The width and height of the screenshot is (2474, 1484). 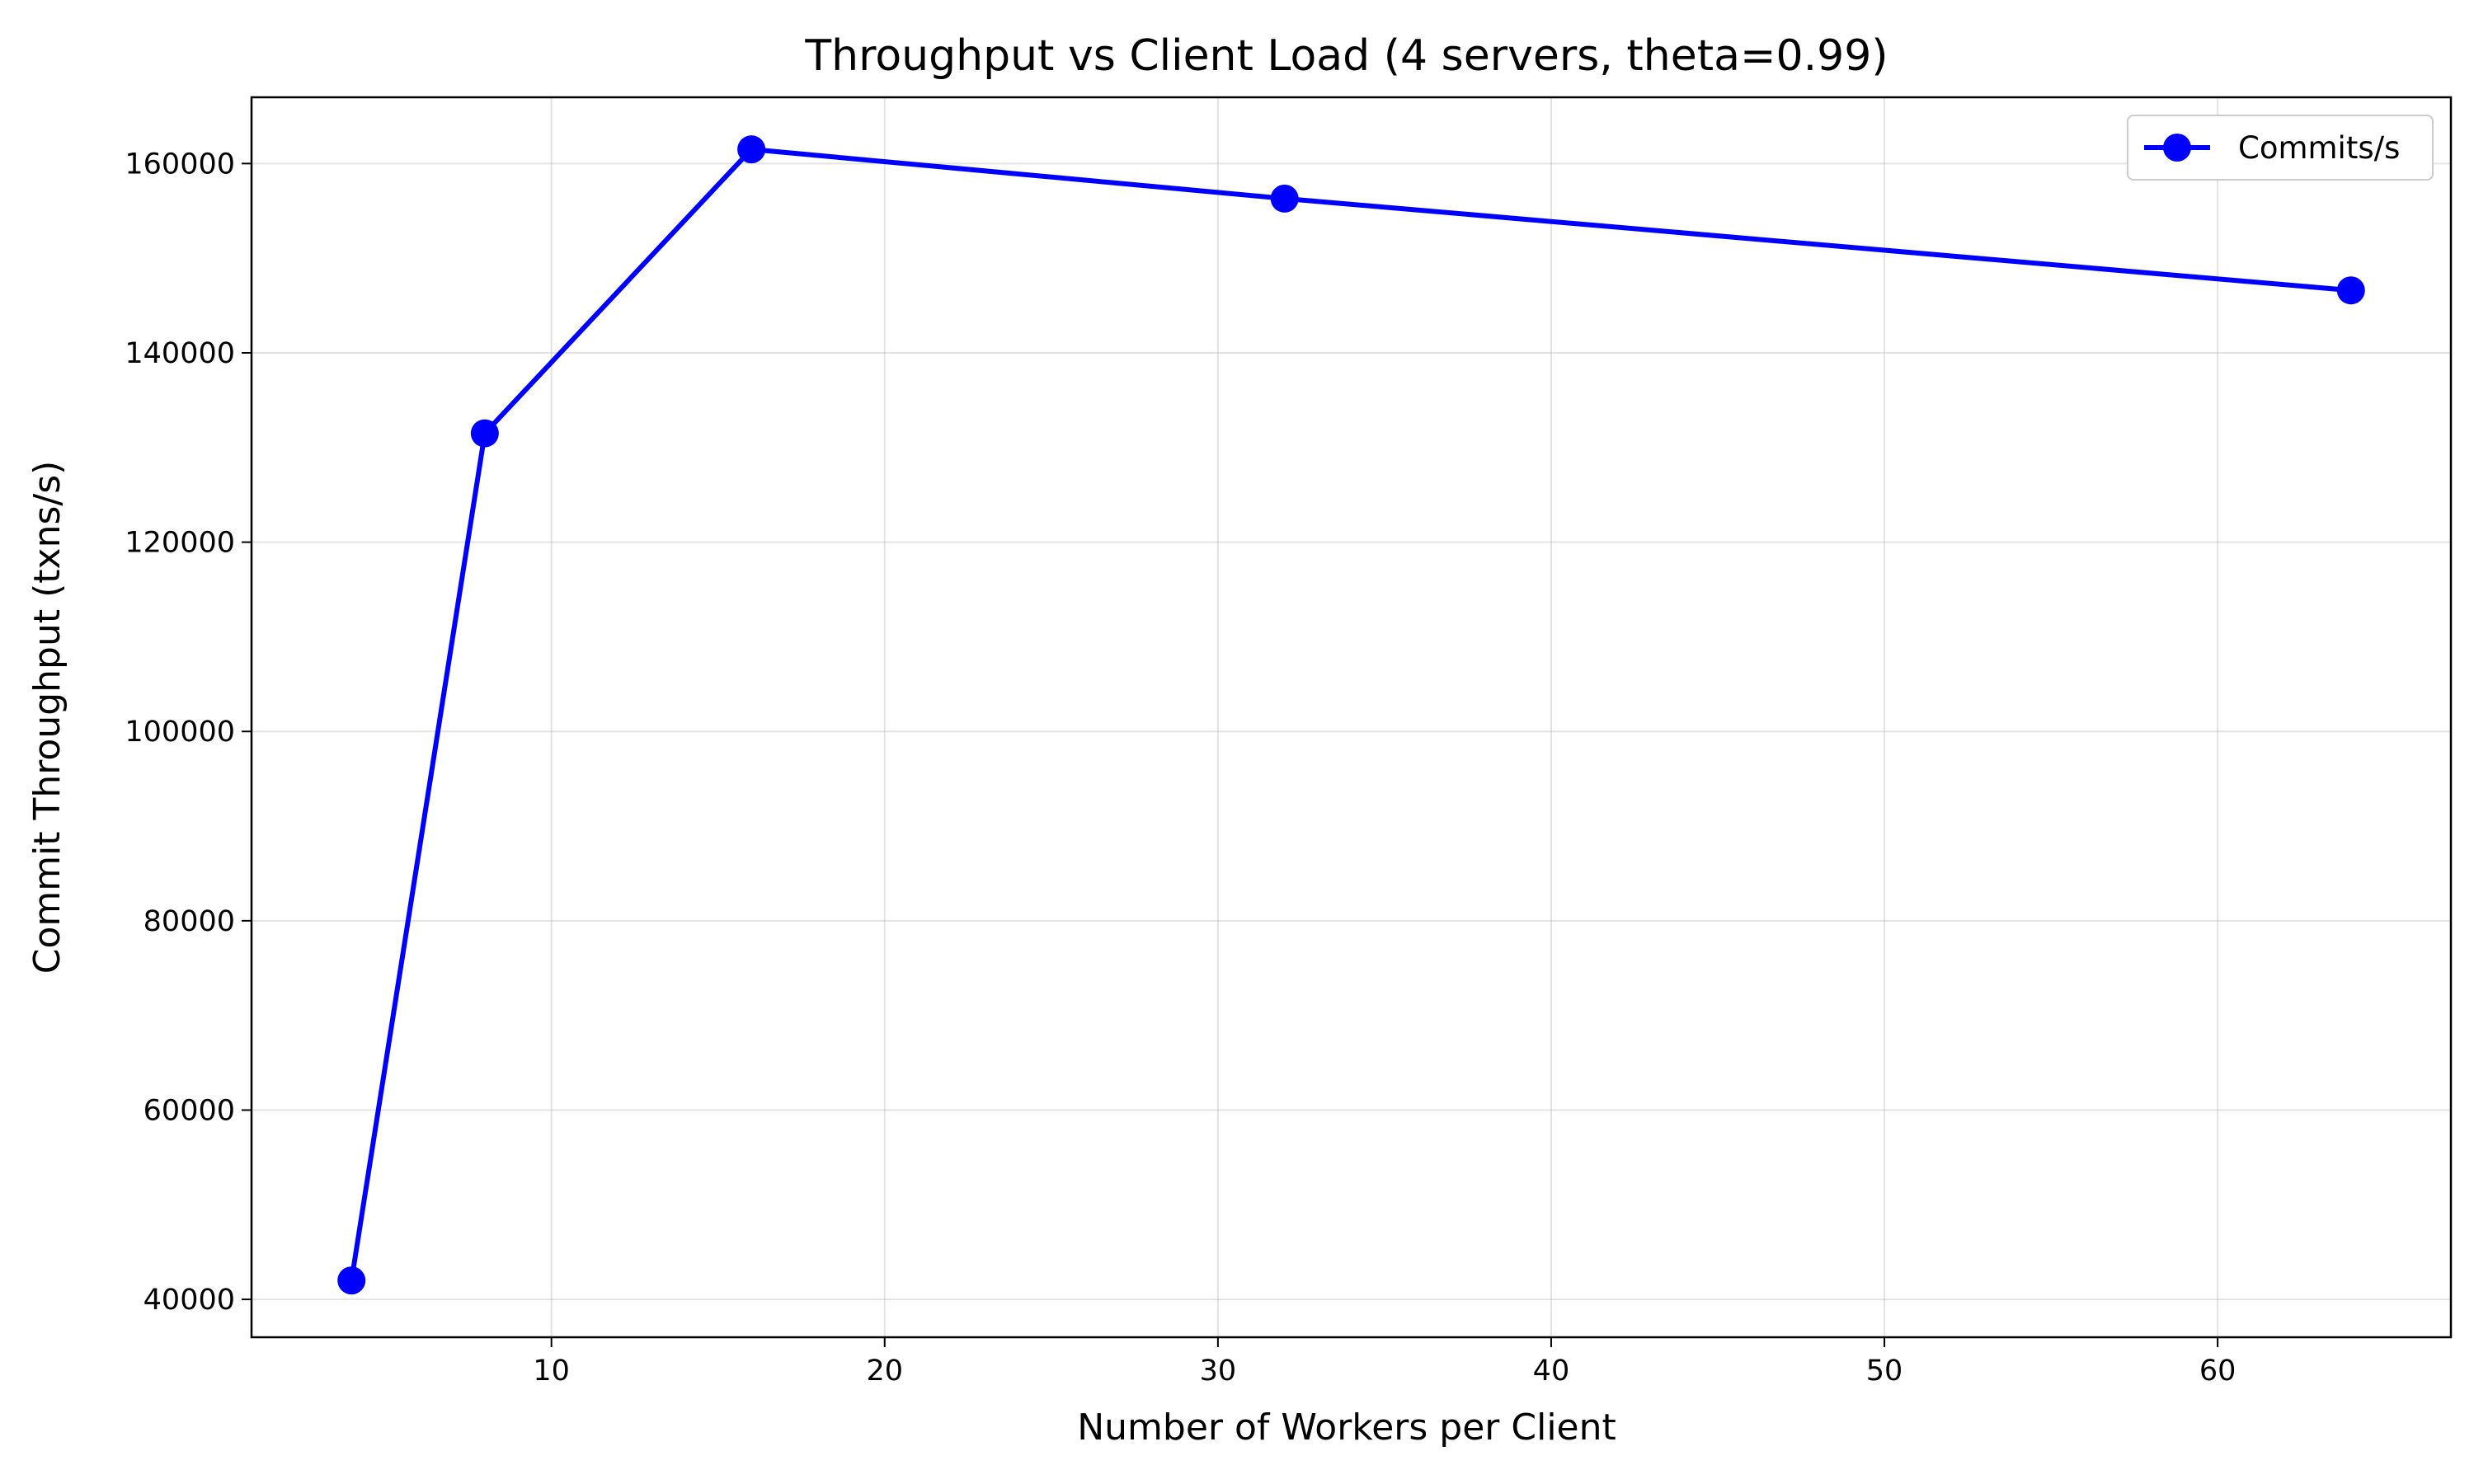 I want to click on x-axis-label: Number of Workers per Client, so click(x=1346, y=1428).